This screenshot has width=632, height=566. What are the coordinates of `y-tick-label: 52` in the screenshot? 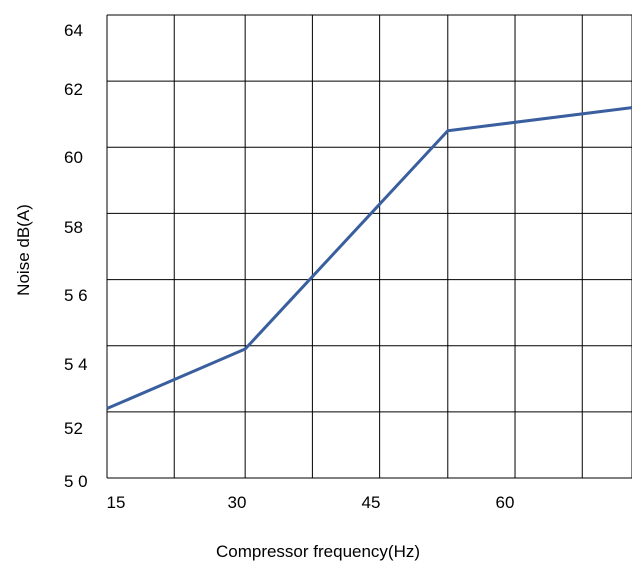 It's located at (73, 428).